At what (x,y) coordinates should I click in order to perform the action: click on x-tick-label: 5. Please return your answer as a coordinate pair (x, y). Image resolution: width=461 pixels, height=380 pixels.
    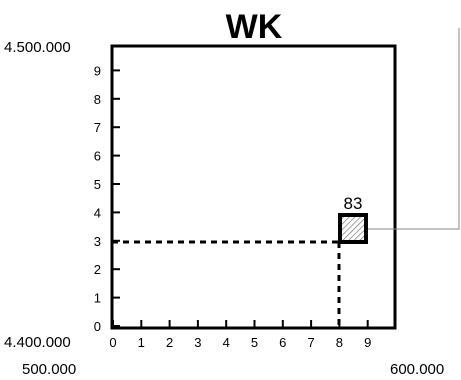
    Looking at the image, I should click on (254, 342).